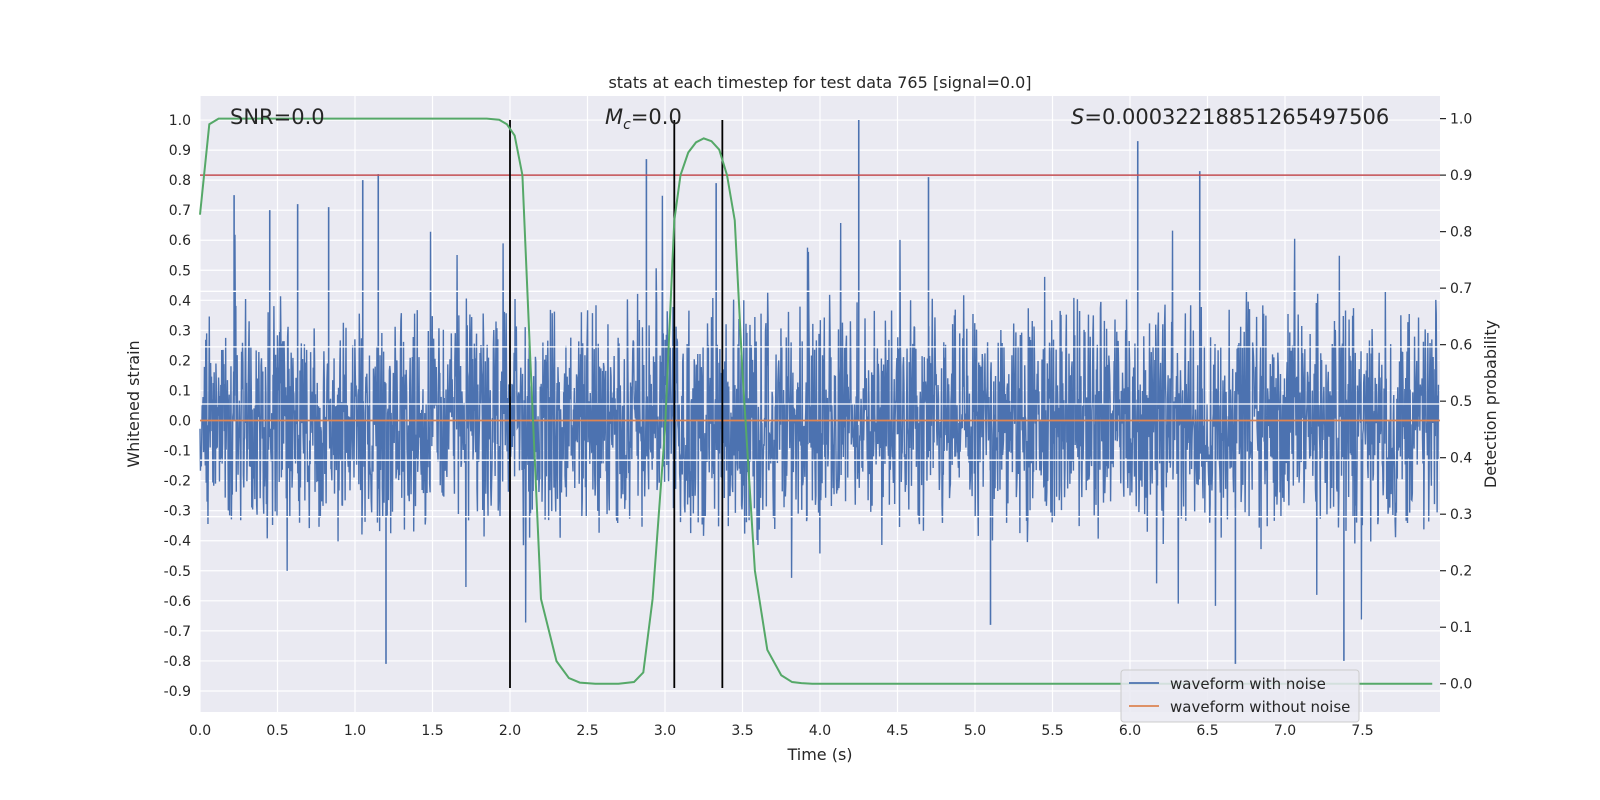 The image size is (1600, 800). What do you see at coordinates (177, 602) in the screenshot?
I see `y-tick-label: -0.6` at bounding box center [177, 602].